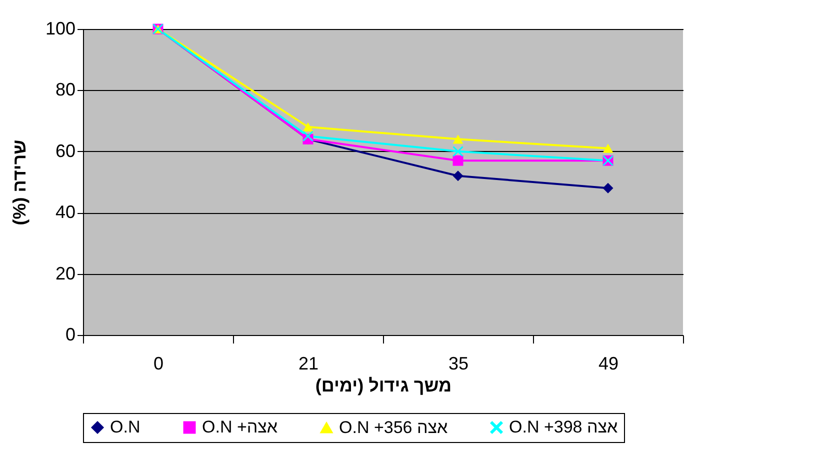 The width and height of the screenshot is (839, 463). I want to click on legend-label: אצה 398+ O.N, so click(563, 427).